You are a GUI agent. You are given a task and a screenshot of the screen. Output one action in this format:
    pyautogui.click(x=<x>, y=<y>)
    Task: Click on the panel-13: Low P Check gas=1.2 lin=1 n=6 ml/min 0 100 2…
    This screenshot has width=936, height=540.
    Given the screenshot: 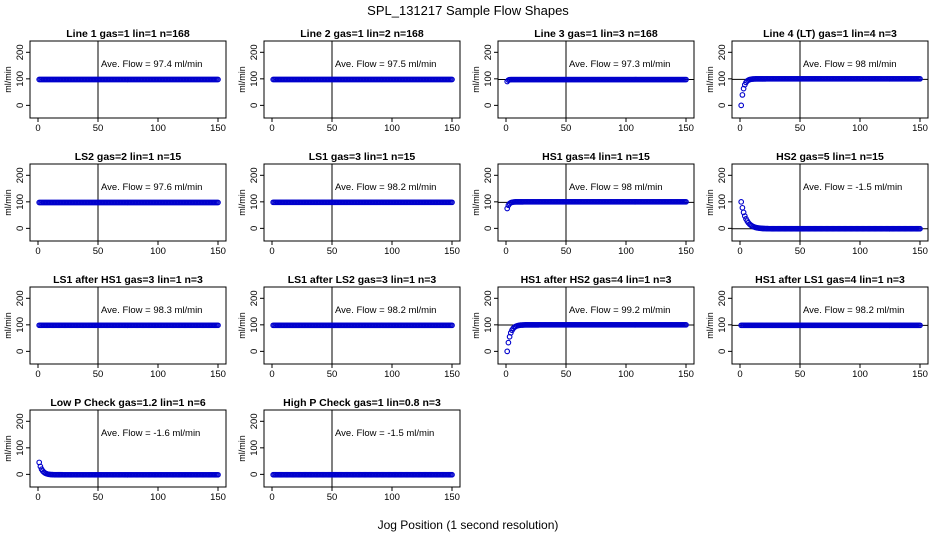 What is the action you would take?
    pyautogui.click(x=115, y=450)
    